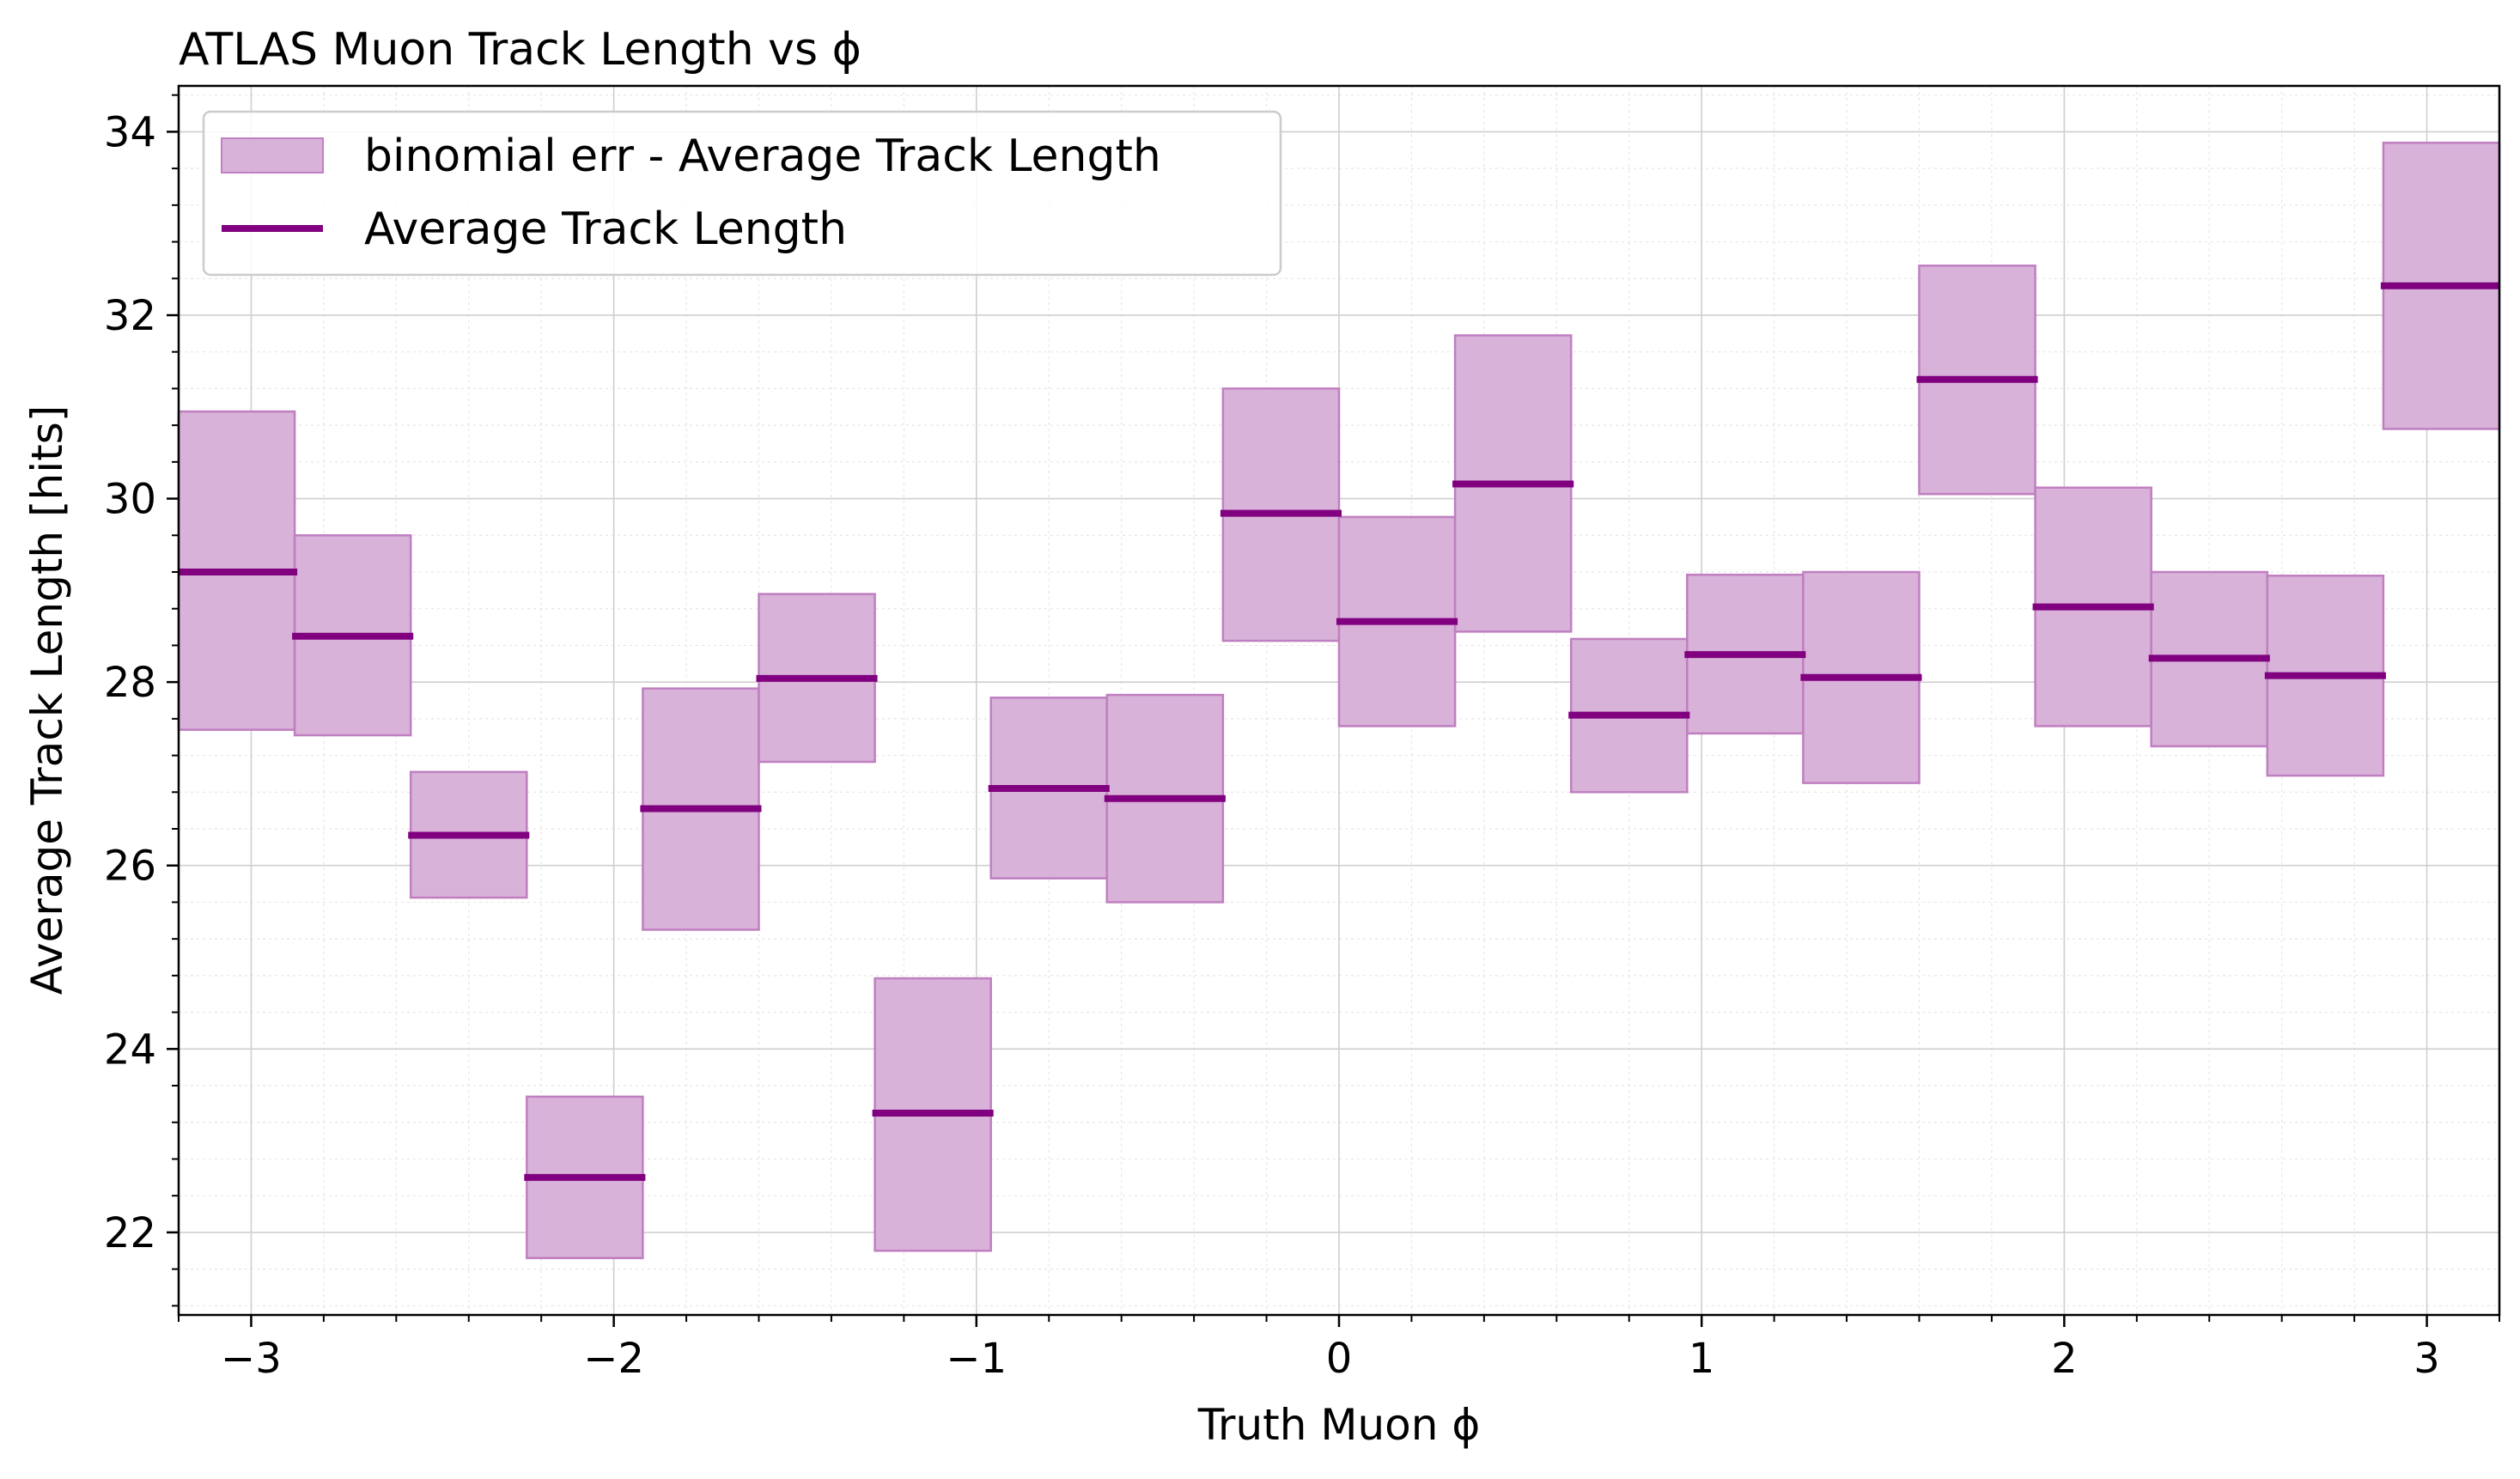 This screenshot has height=1479, width=2520. What do you see at coordinates (47, 700) in the screenshot?
I see `y-axis-label: Average Track Length [hits]` at bounding box center [47, 700].